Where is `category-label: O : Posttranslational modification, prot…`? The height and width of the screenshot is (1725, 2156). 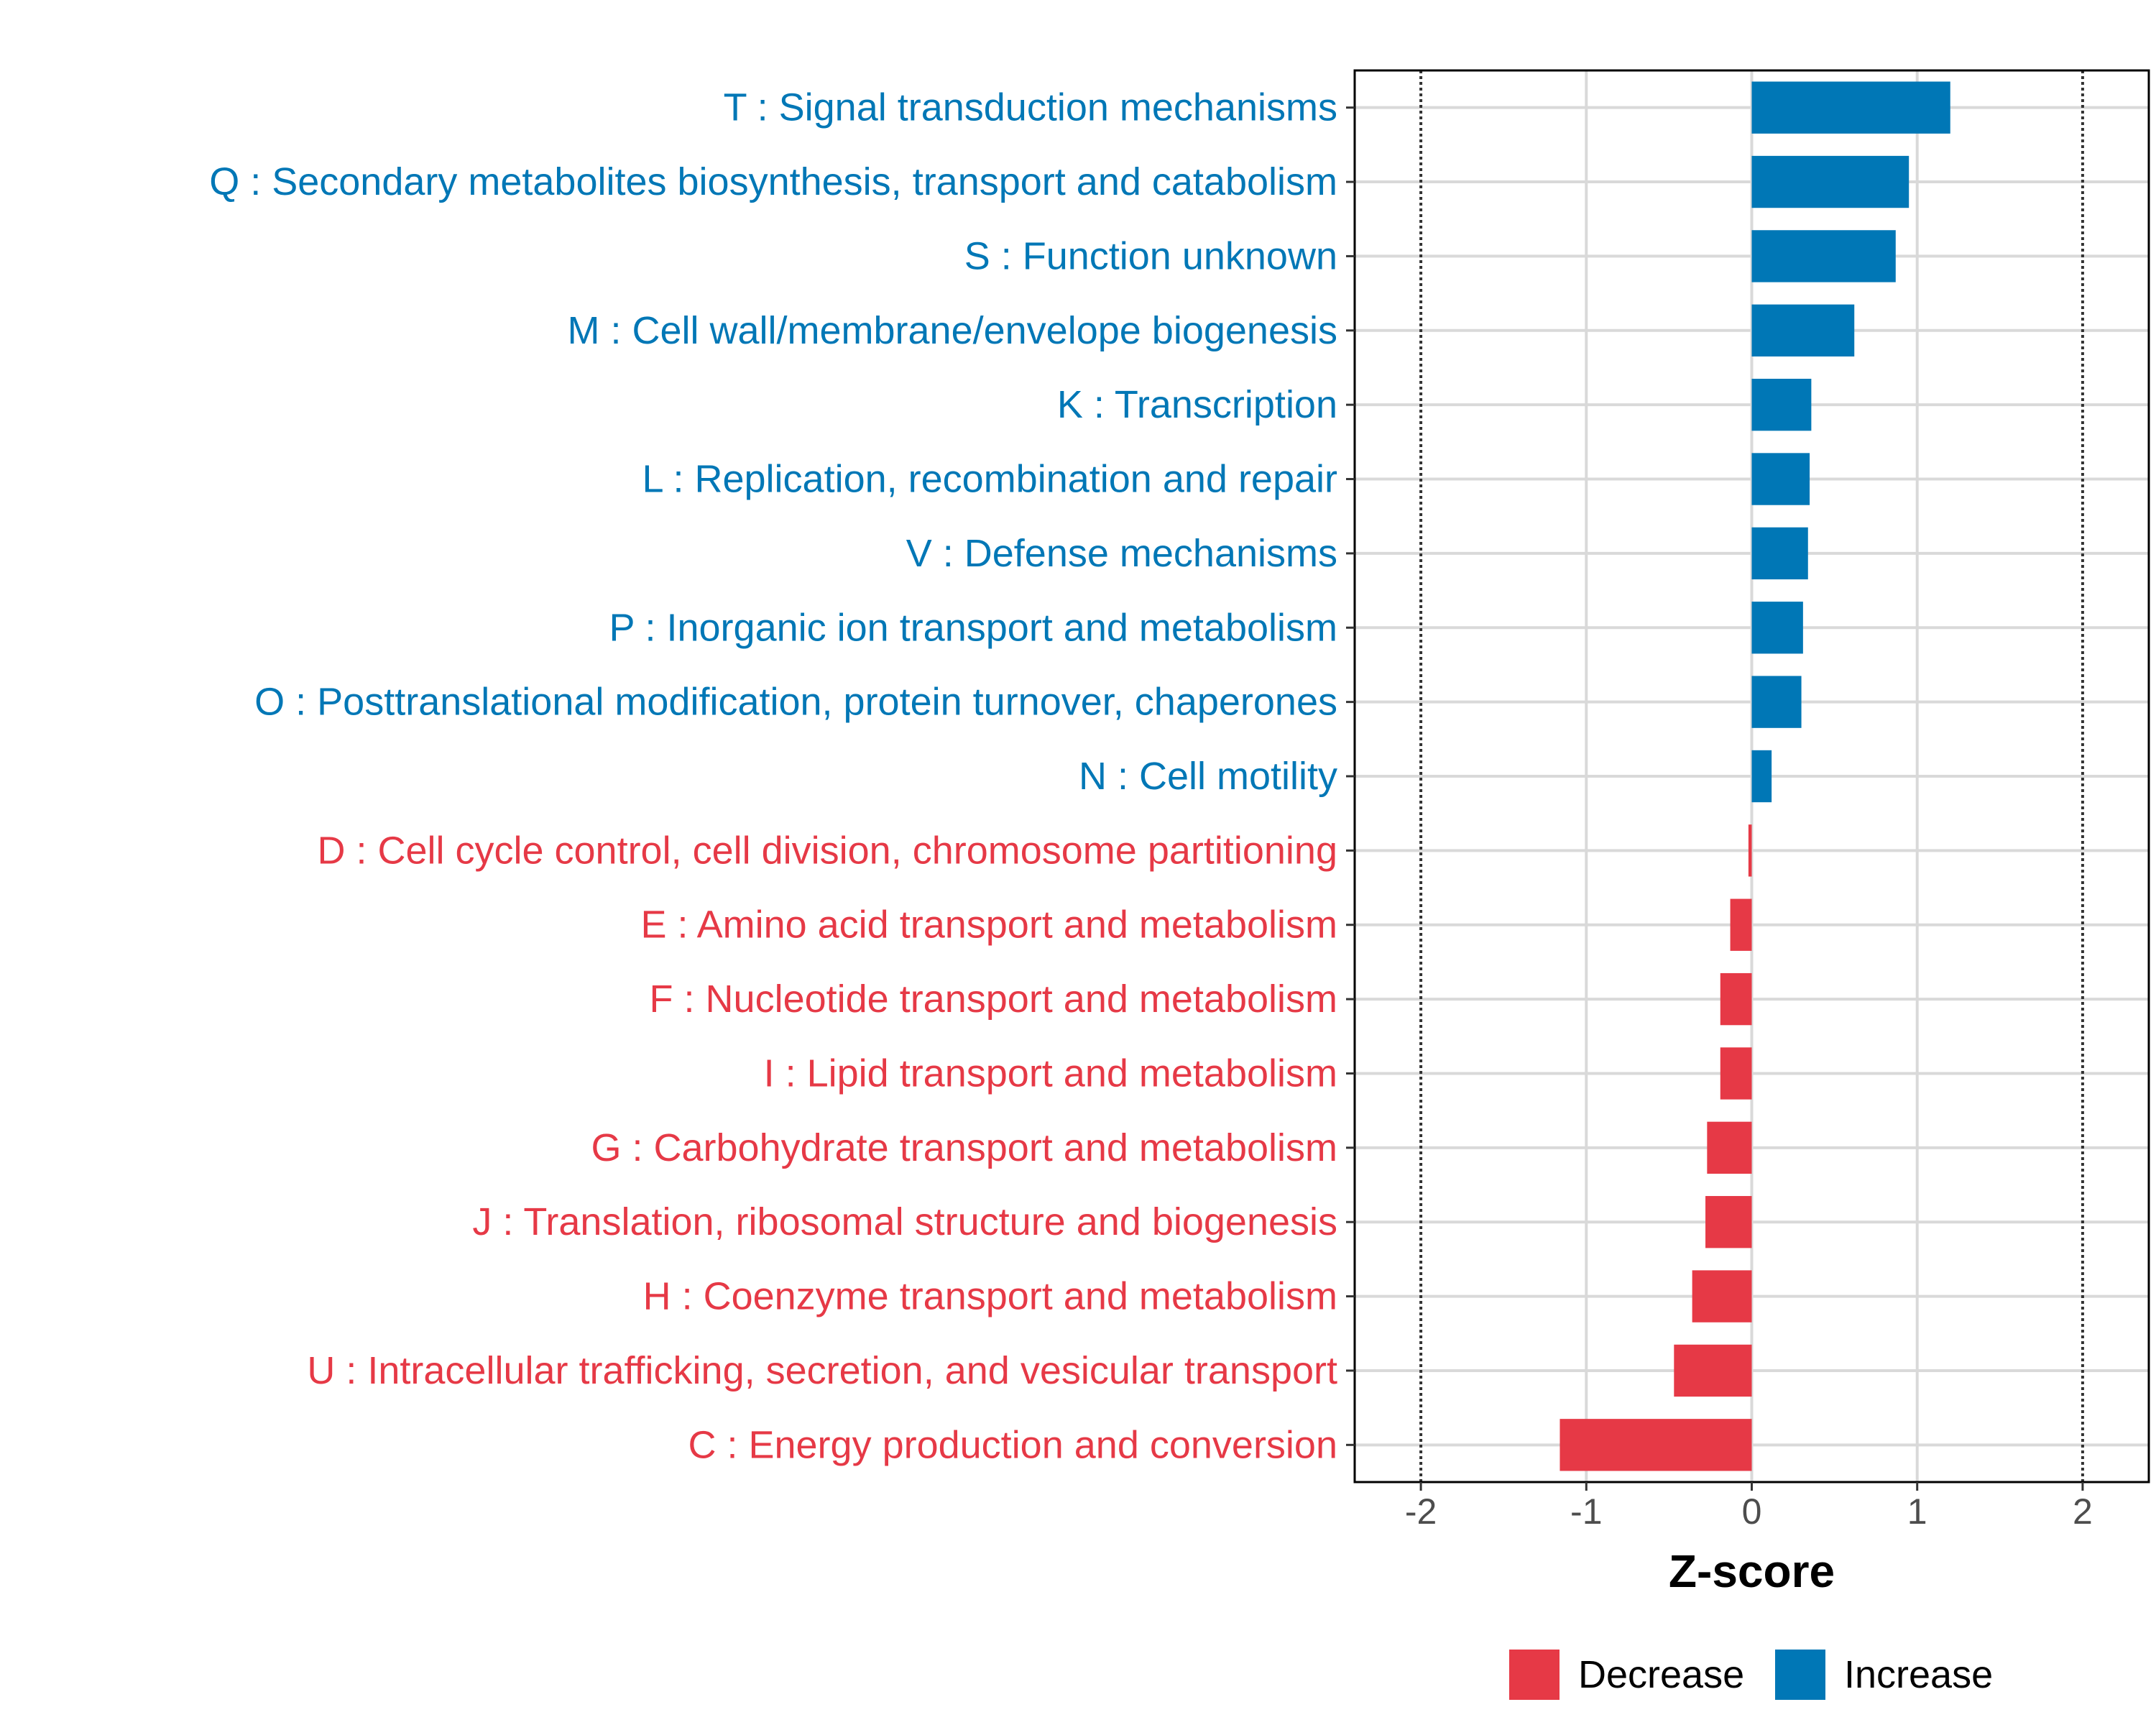
category-label: O : Posttranslational modification, prot… is located at coordinates (795, 702).